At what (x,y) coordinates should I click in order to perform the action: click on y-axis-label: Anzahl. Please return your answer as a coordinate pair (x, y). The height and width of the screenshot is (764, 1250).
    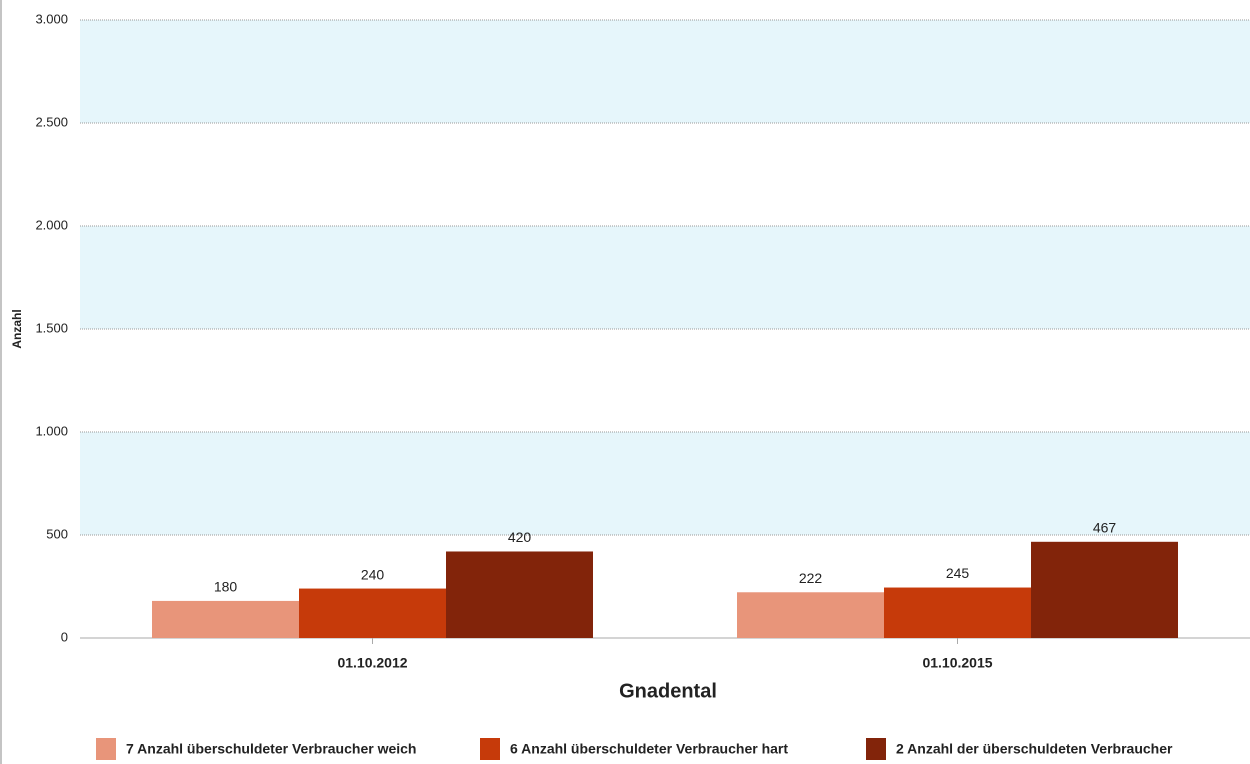
    Looking at the image, I should click on (17, 328).